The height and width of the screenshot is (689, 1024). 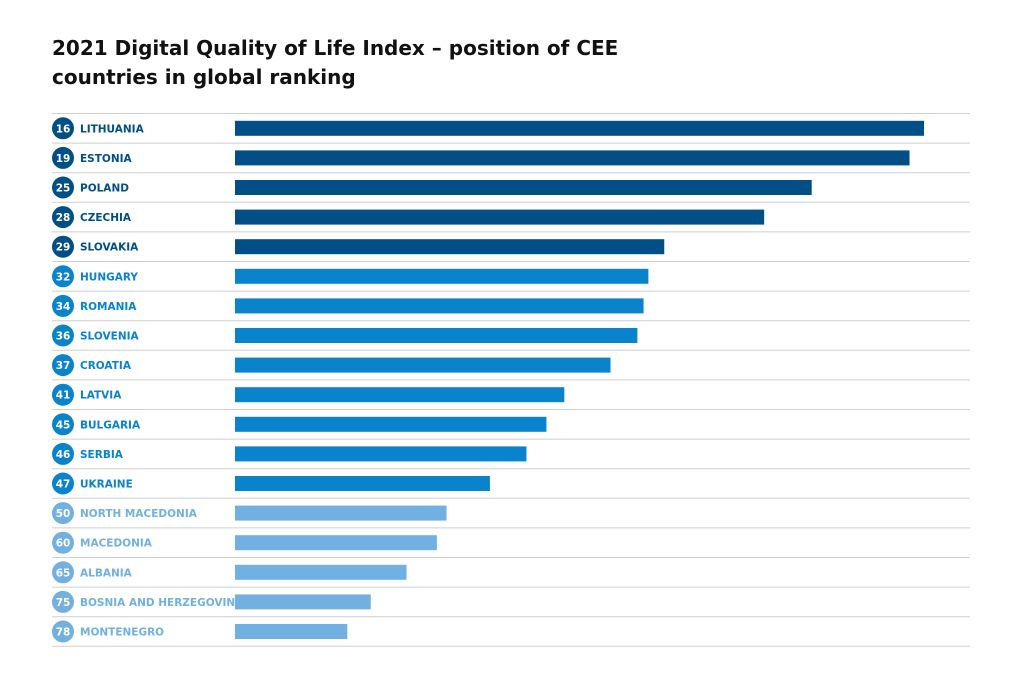 I want to click on country-label: SERBIA, so click(x=102, y=455).